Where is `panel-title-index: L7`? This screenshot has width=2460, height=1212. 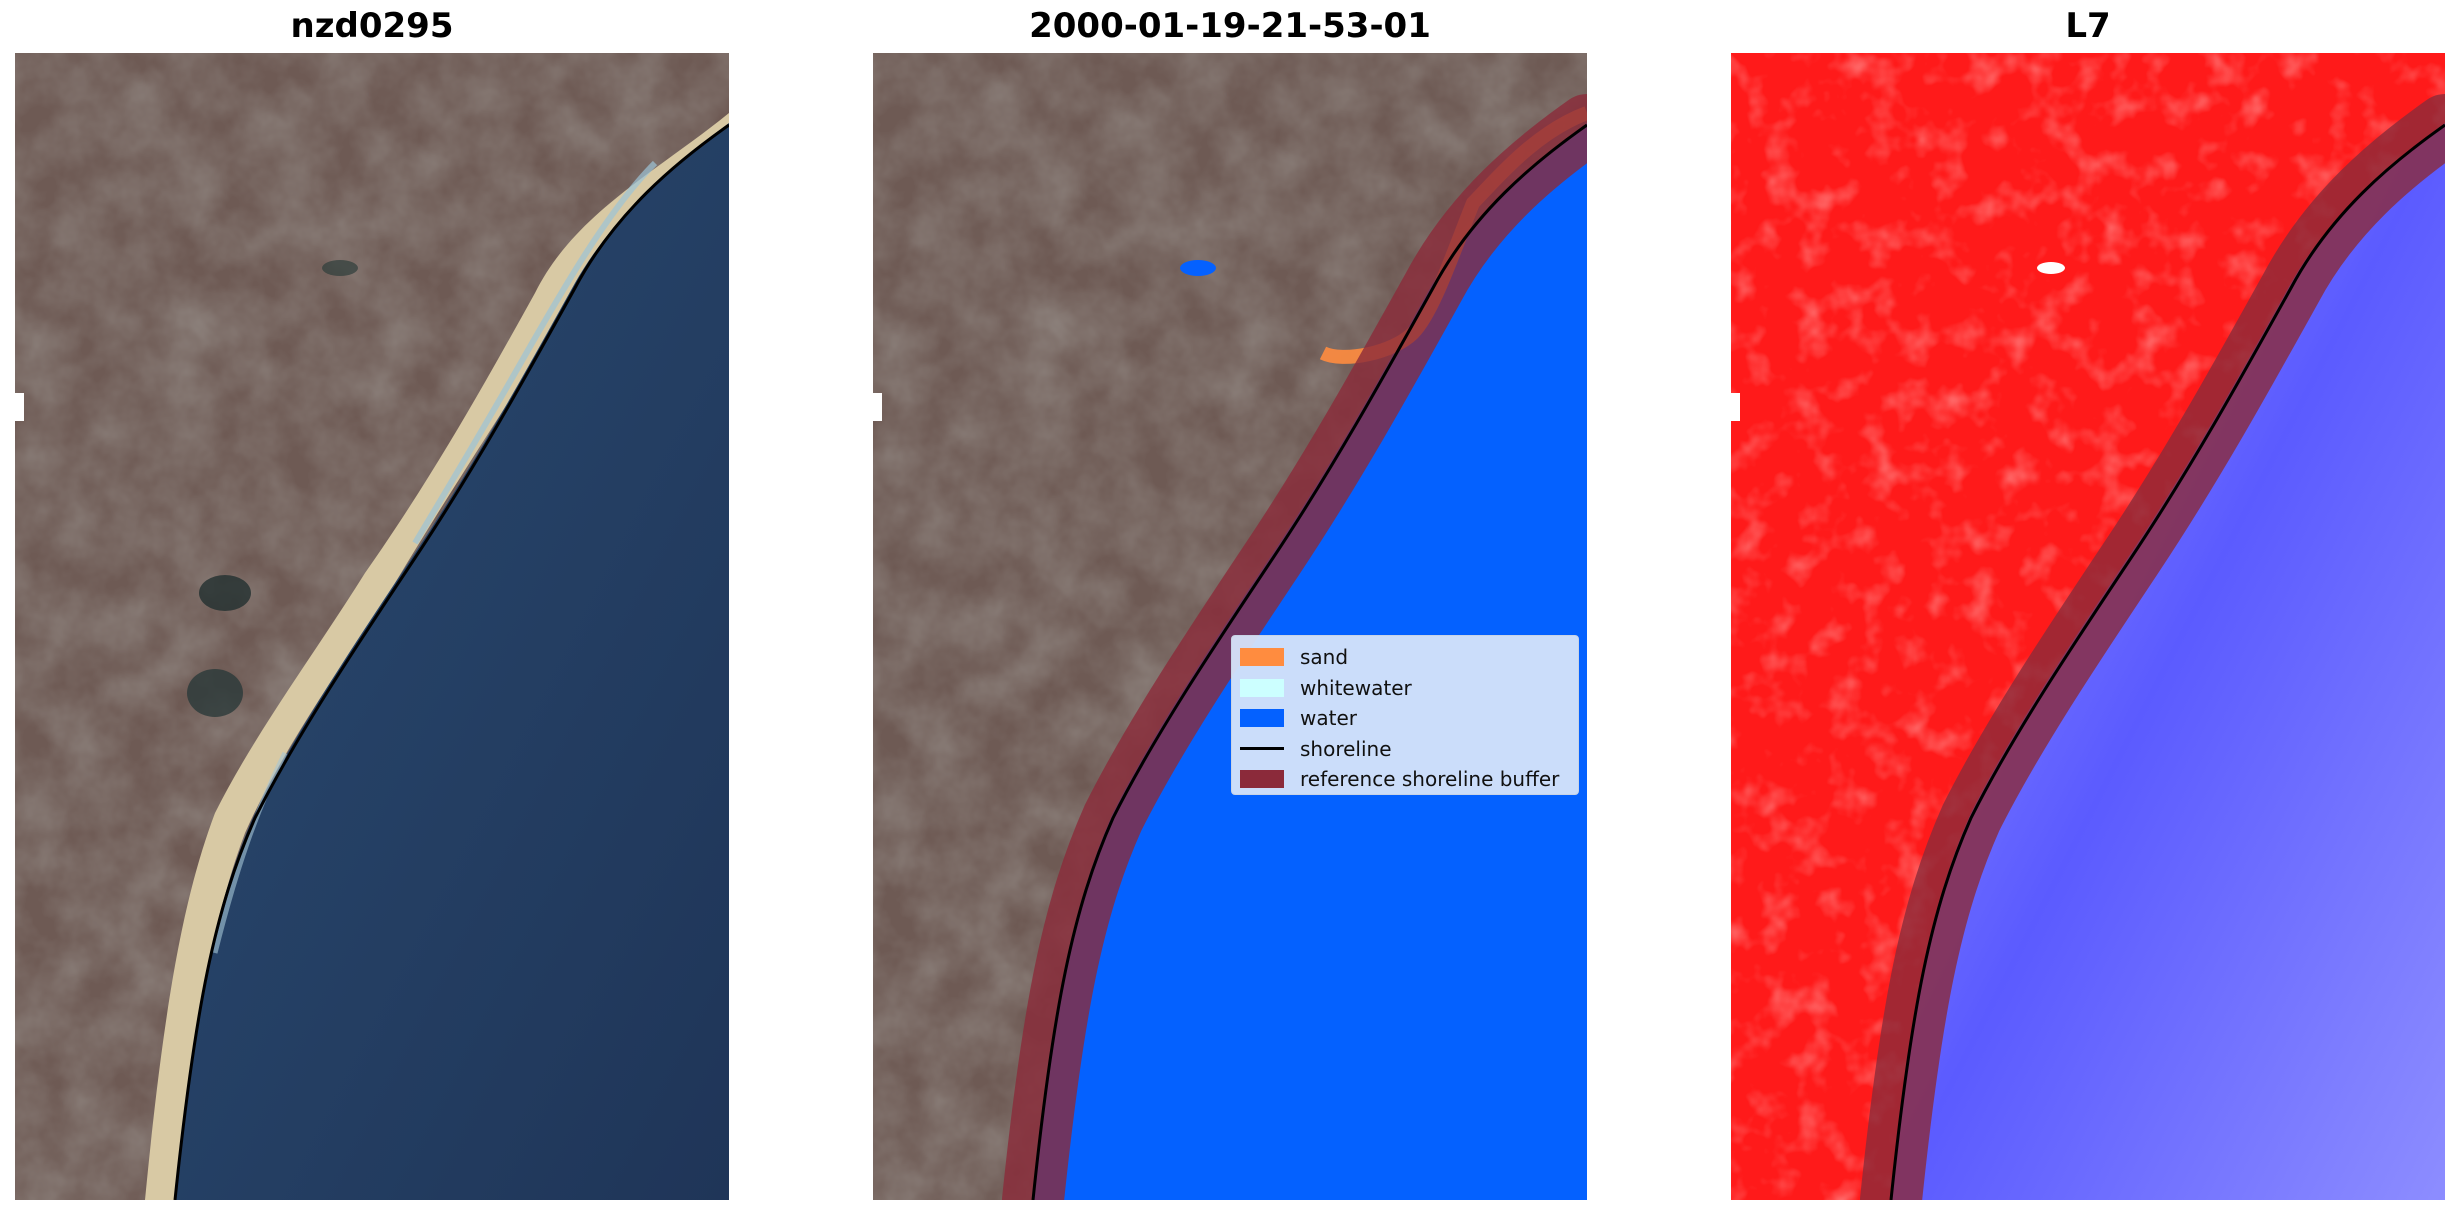 panel-title-index: L7 is located at coordinates (2088, 26).